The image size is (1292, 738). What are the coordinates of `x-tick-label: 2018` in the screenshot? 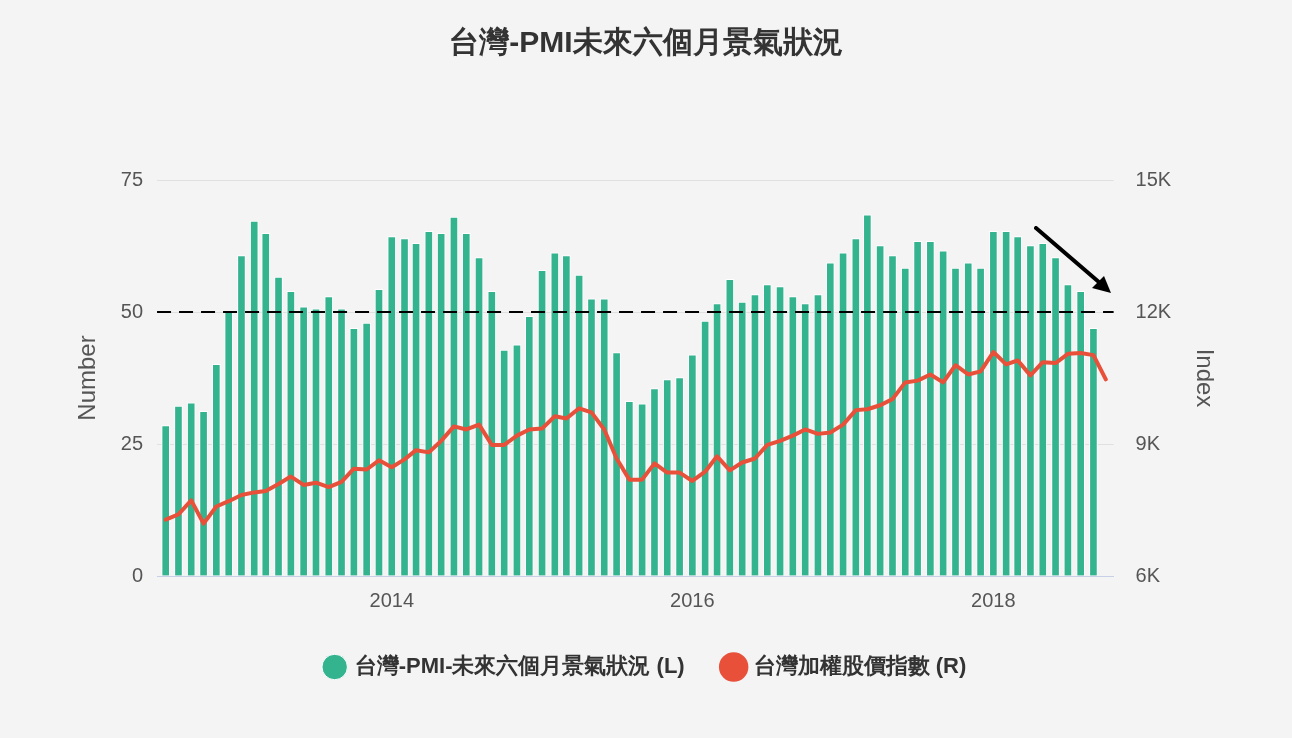 It's located at (993, 599).